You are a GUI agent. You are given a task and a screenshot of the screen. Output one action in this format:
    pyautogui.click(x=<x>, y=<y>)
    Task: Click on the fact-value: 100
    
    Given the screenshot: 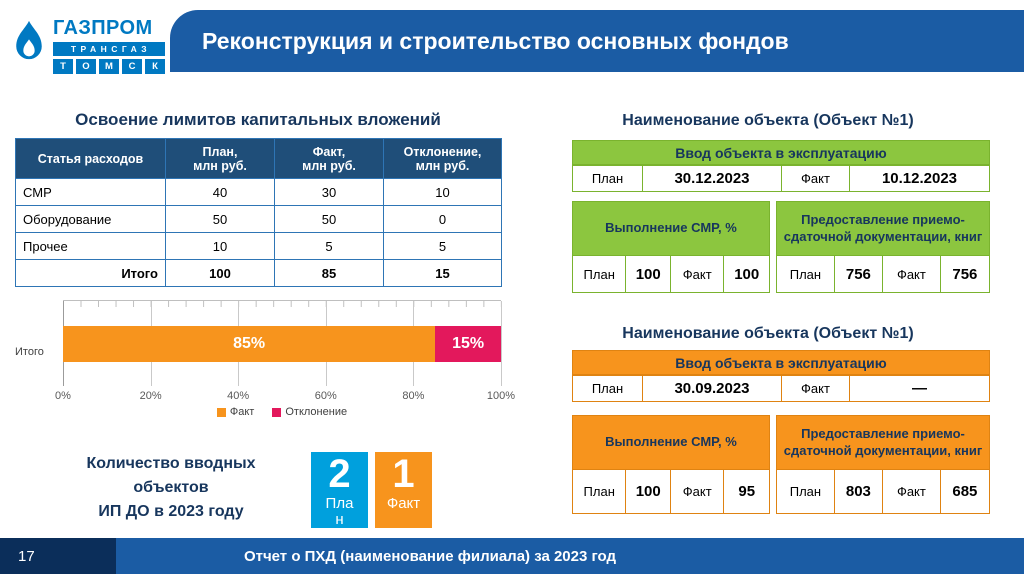 What is the action you would take?
    pyautogui.click(x=747, y=274)
    